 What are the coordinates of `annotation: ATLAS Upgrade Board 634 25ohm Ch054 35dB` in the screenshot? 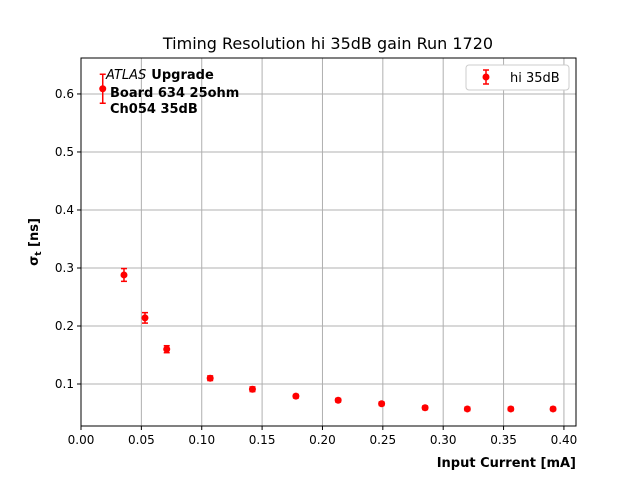 It's located at (172, 92).